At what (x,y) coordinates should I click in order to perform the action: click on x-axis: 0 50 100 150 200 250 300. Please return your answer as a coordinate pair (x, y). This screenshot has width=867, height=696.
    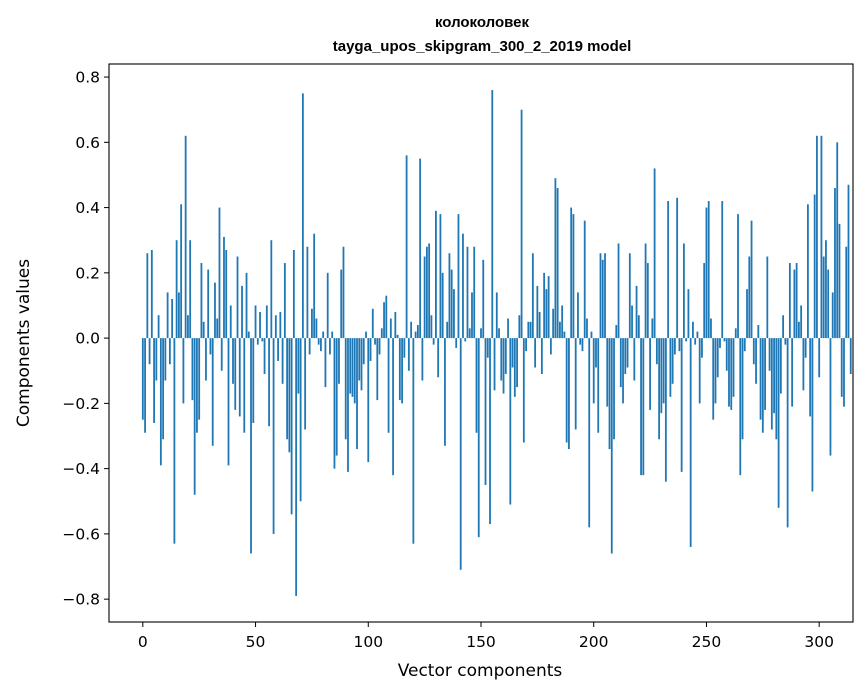
    Looking at the image, I should click on (486, 636).